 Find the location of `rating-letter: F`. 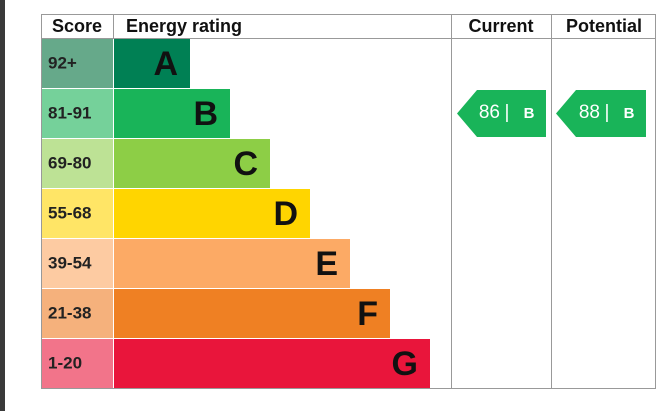

rating-letter: F is located at coordinates (367, 314).